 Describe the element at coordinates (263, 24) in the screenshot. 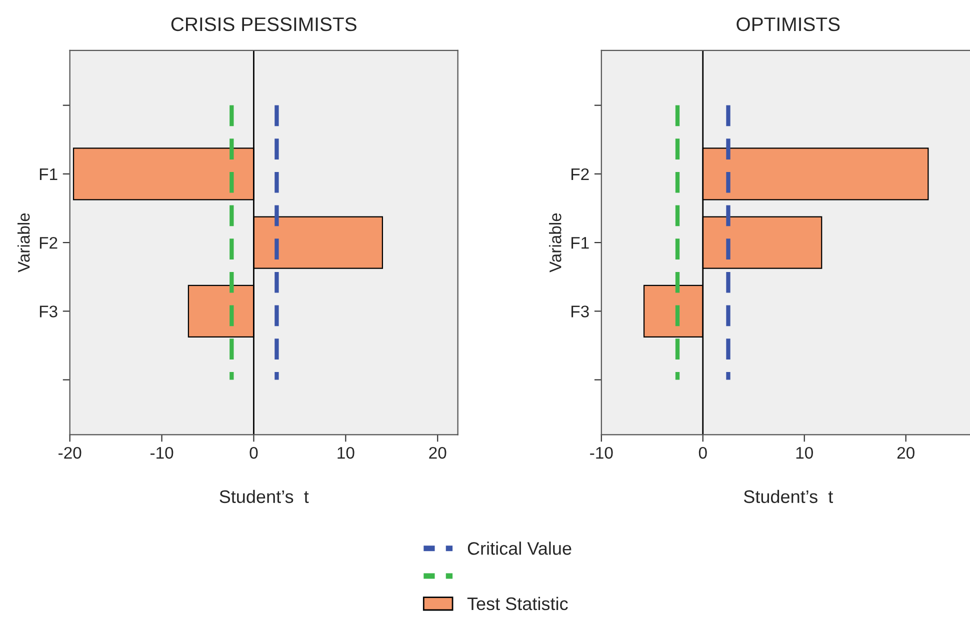

I see `chart-title: CRISIS PESSIMISTS` at that location.